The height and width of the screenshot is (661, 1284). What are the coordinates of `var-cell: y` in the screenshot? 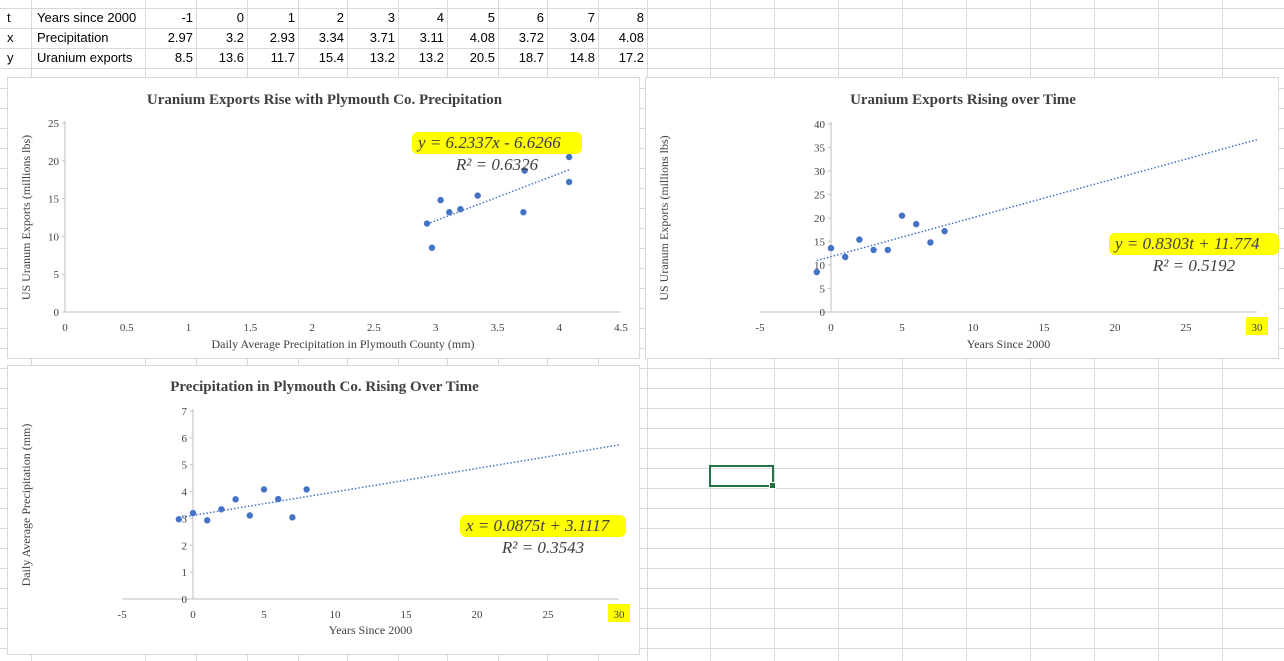 It's located at (10, 57).